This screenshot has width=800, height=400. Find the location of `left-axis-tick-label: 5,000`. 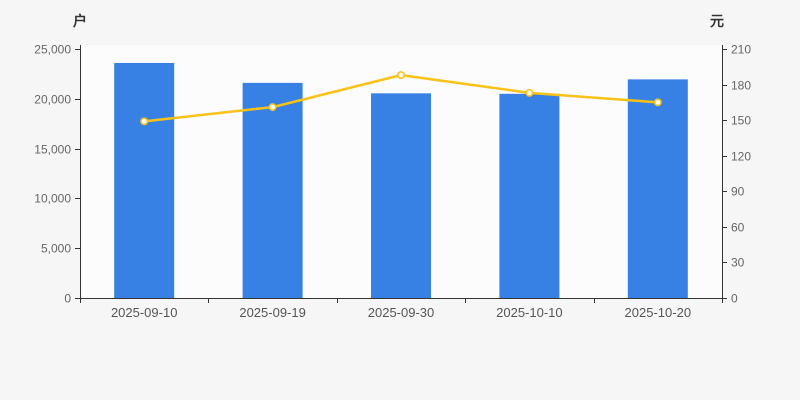

left-axis-tick-label: 5,000 is located at coordinates (56, 249).